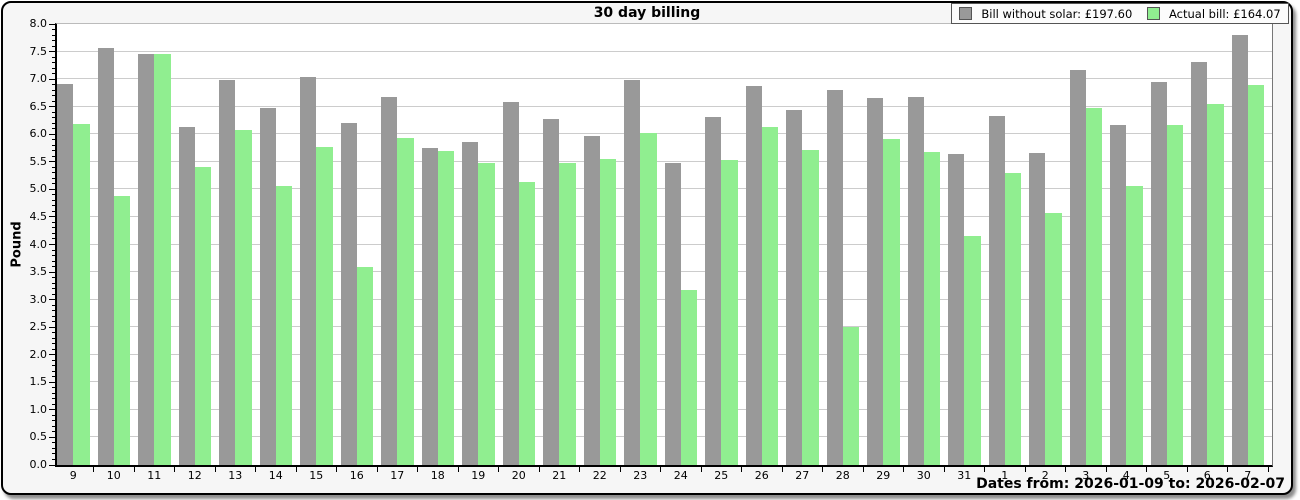  Describe the element at coordinates (316, 475) in the screenshot. I see `x-tick-label: 15` at that location.